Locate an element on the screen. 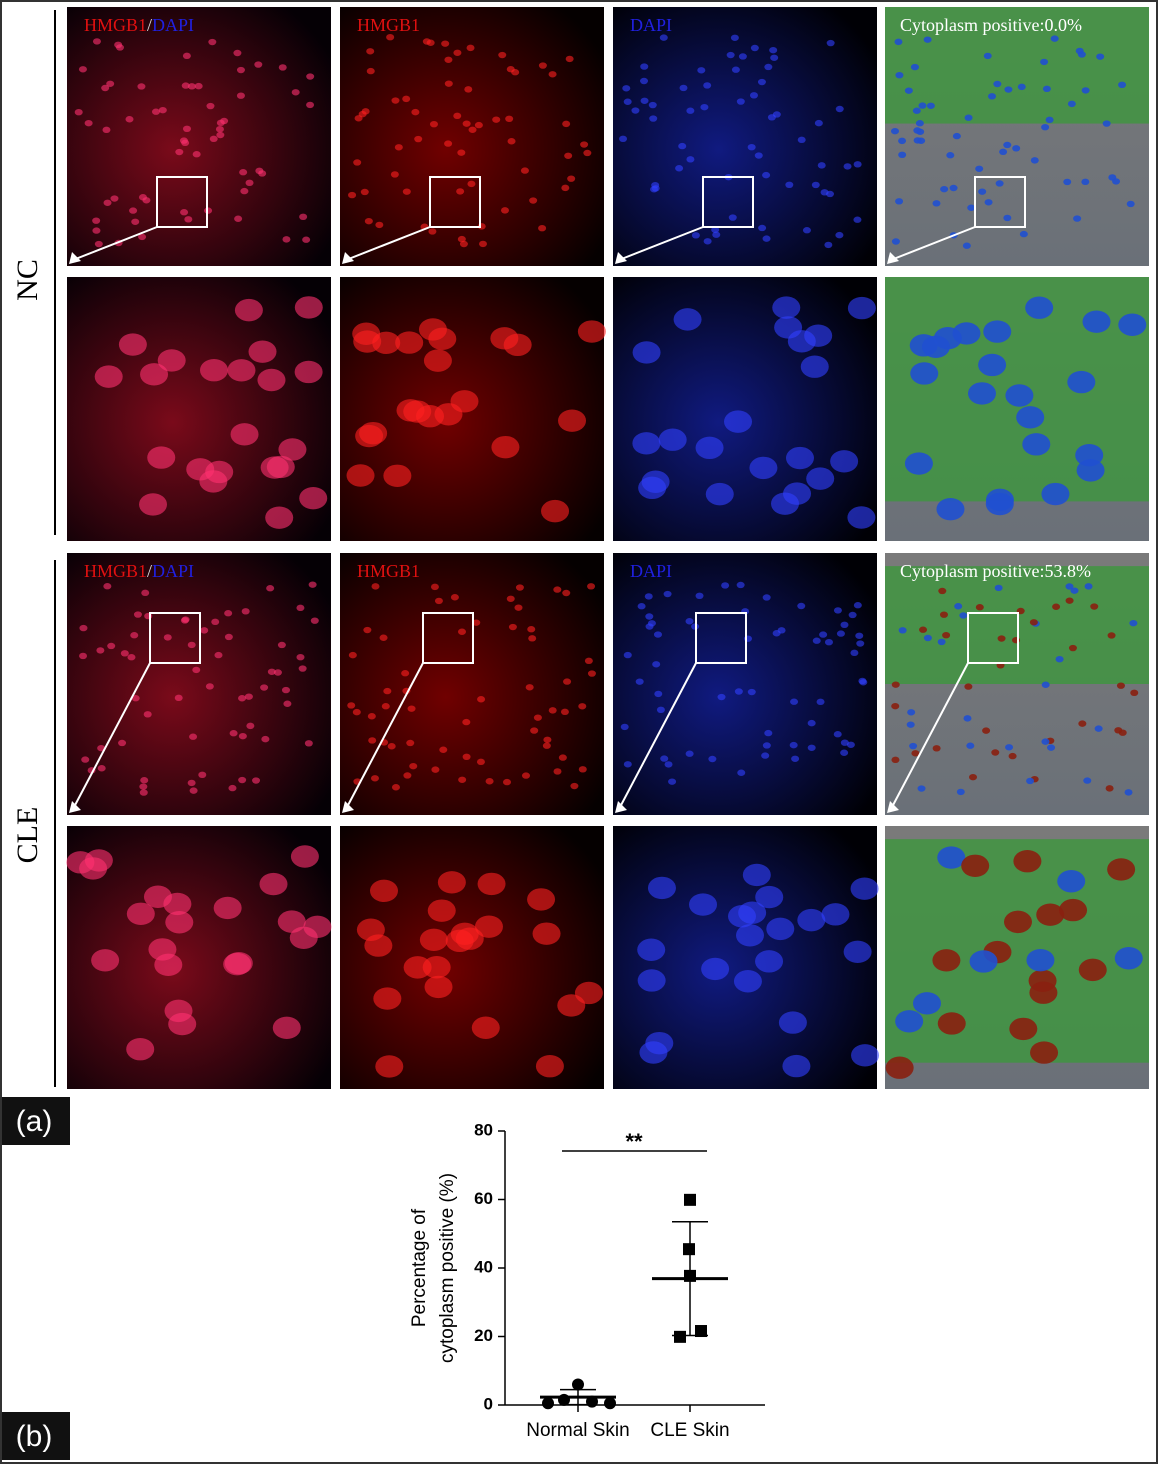  image-panel is located at coordinates (745, 684).